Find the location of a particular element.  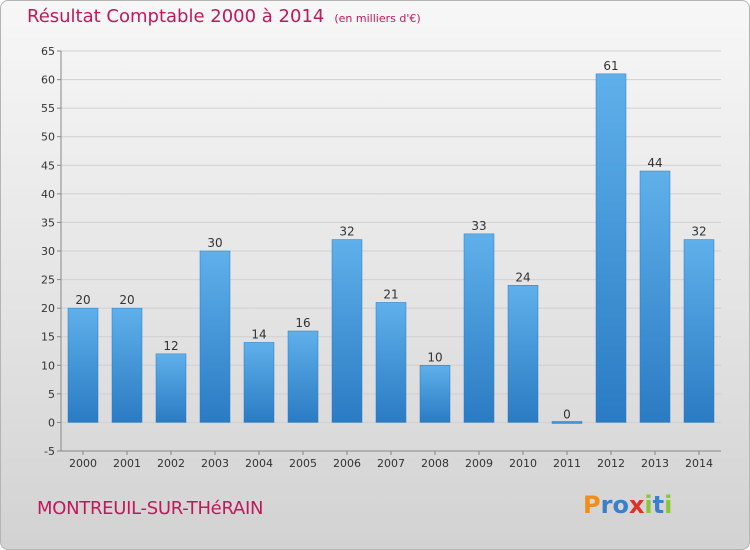

x-tick-label-2012: 2012 is located at coordinates (611, 463).